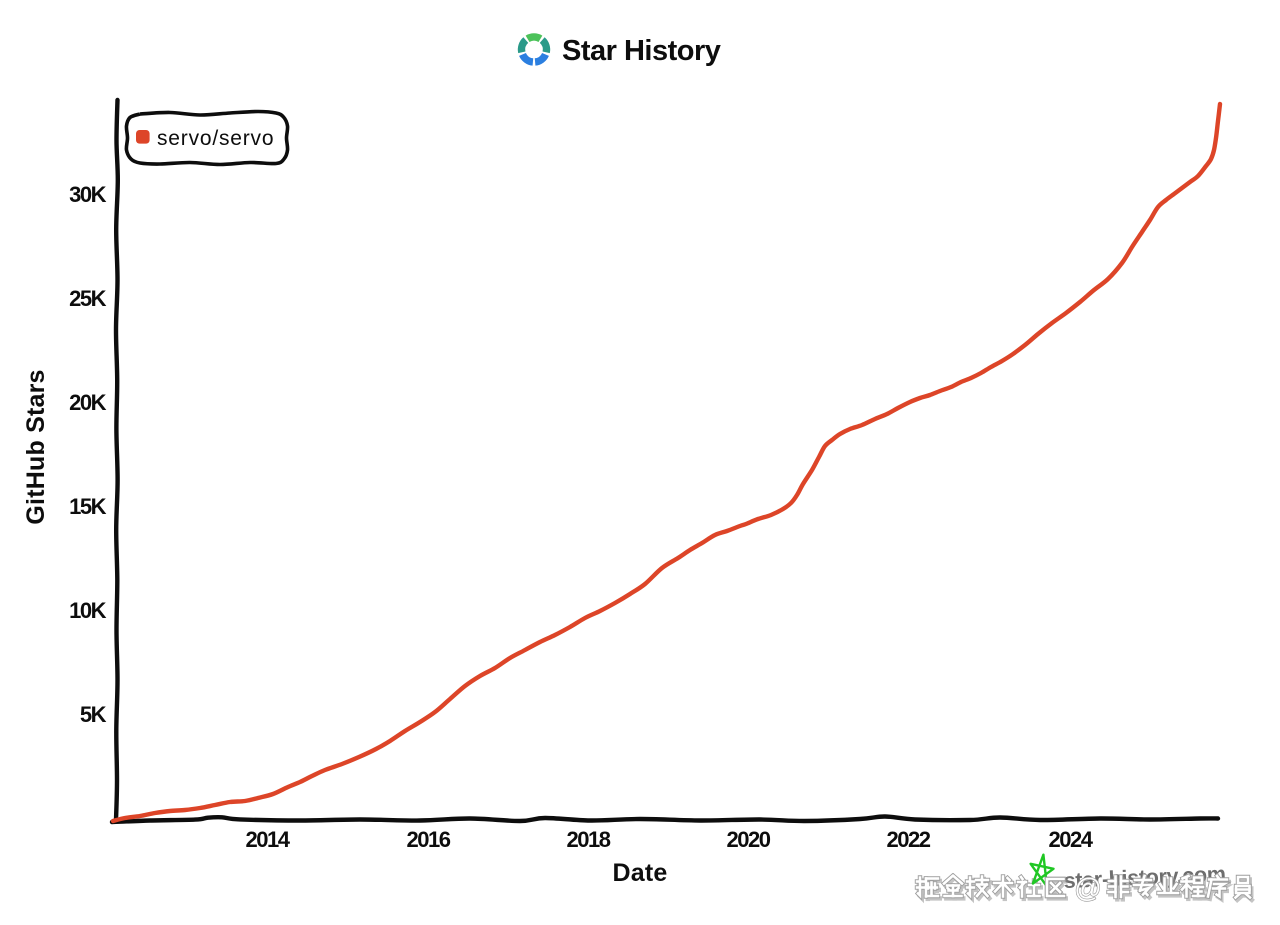 The image size is (1280, 925). Describe the element at coordinates (87, 402) in the screenshot. I see `svg-text: 20K` at that location.